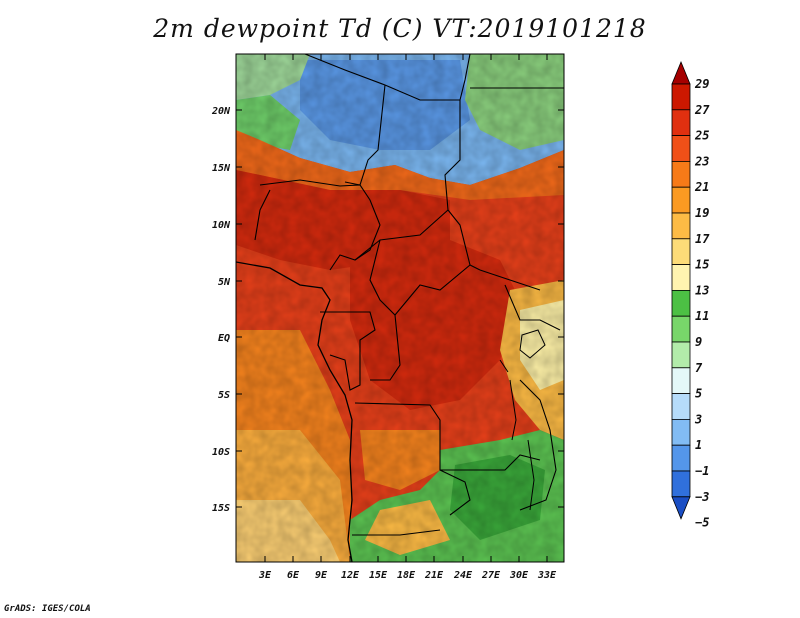 The height and width of the screenshot is (618, 800). What do you see at coordinates (519, 575) in the screenshot?
I see `lon-label: 30E` at bounding box center [519, 575].